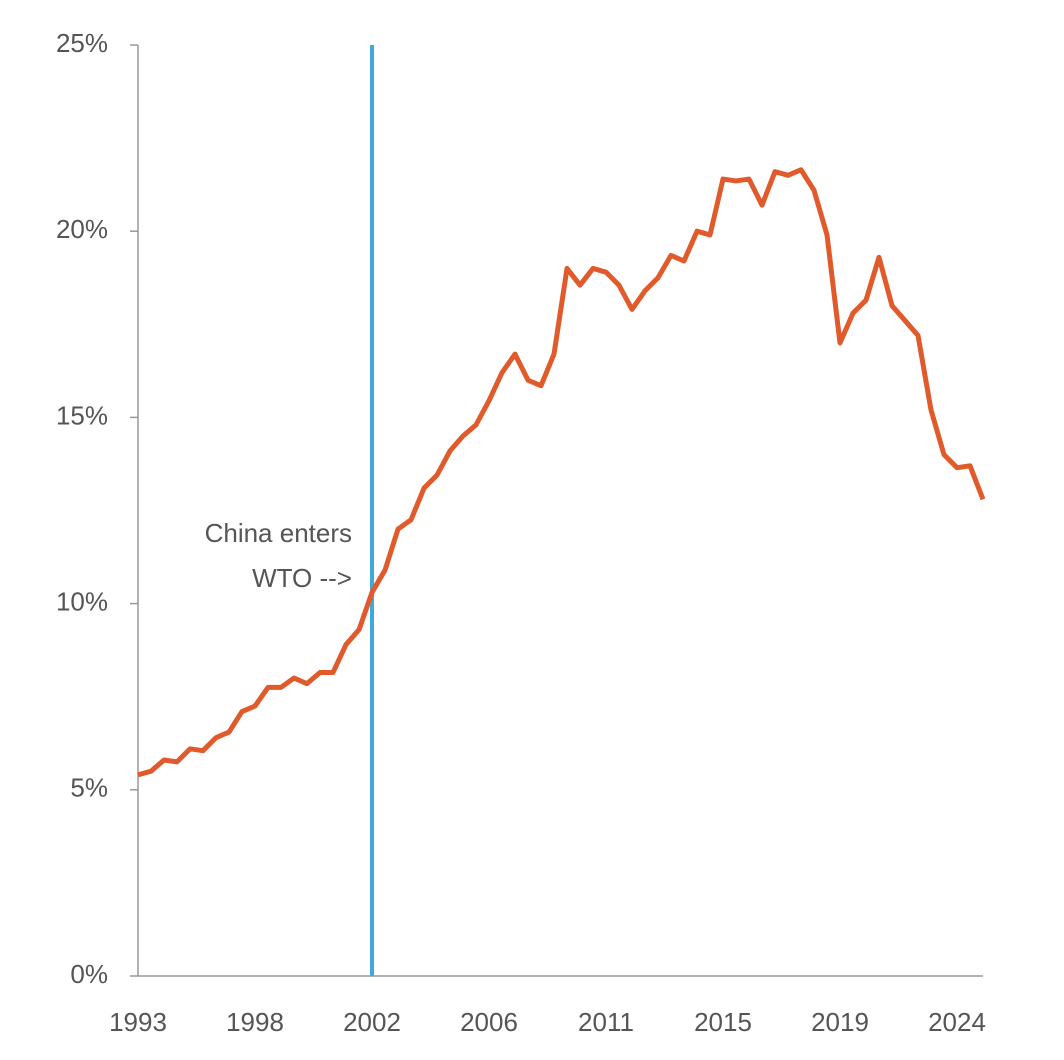 Image resolution: width=1064 pixels, height=1060 pixels. What do you see at coordinates (840, 1022) in the screenshot?
I see `x-tick-label: 2019` at bounding box center [840, 1022].